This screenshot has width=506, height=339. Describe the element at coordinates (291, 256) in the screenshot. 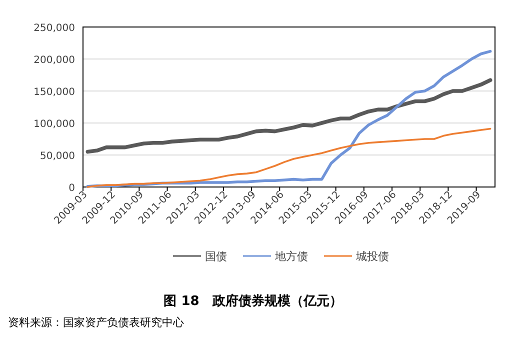

I see `legend-label: 地方债` at that location.